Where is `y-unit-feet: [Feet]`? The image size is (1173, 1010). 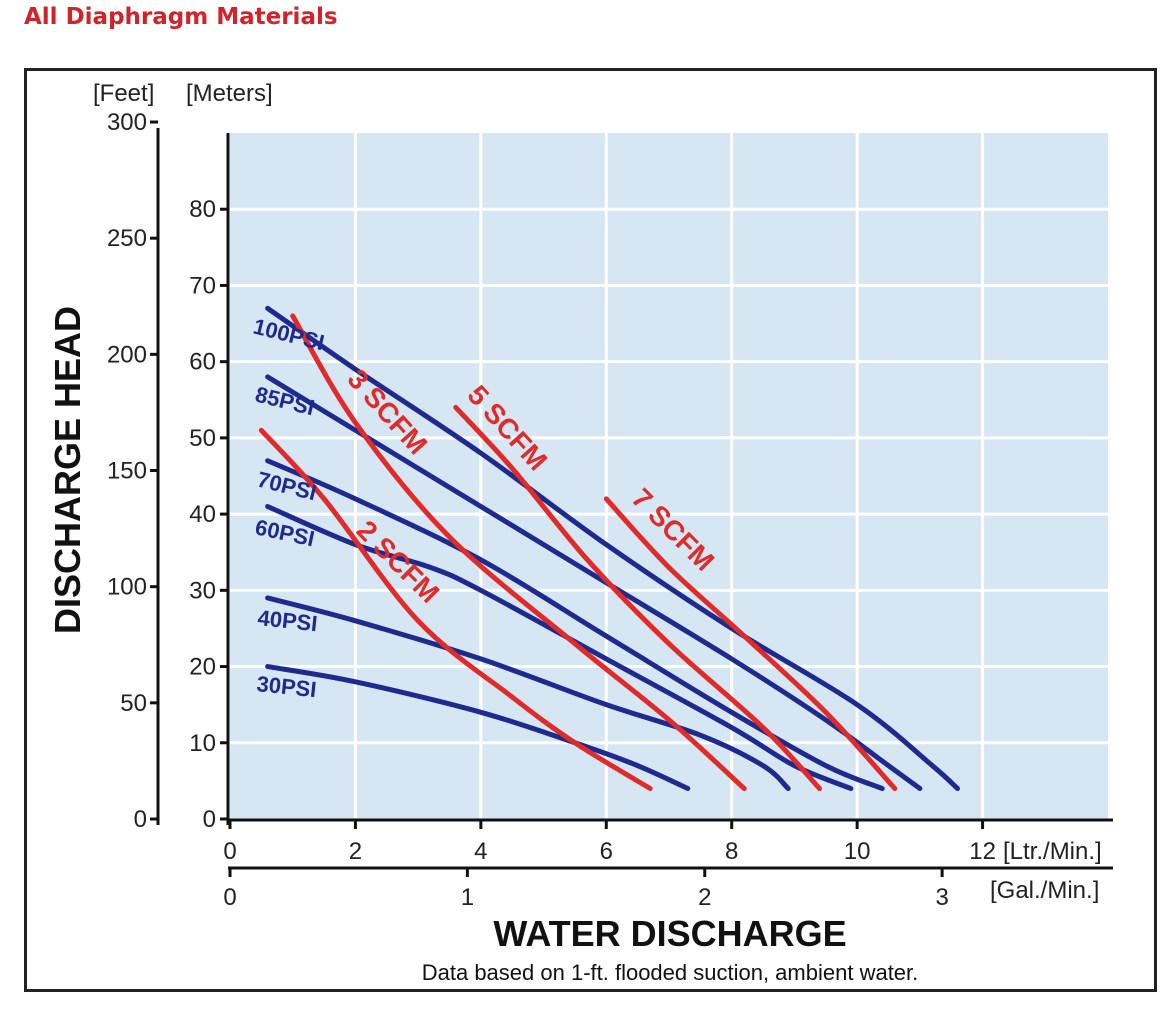
y-unit-feet: [Feet] is located at coordinates (123, 93).